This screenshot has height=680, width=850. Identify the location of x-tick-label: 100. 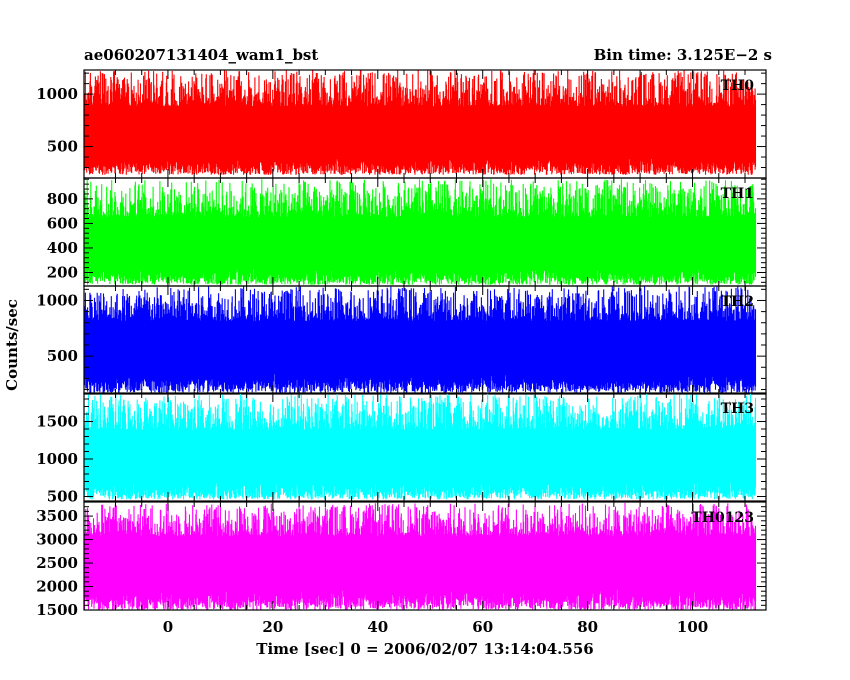
(692, 627).